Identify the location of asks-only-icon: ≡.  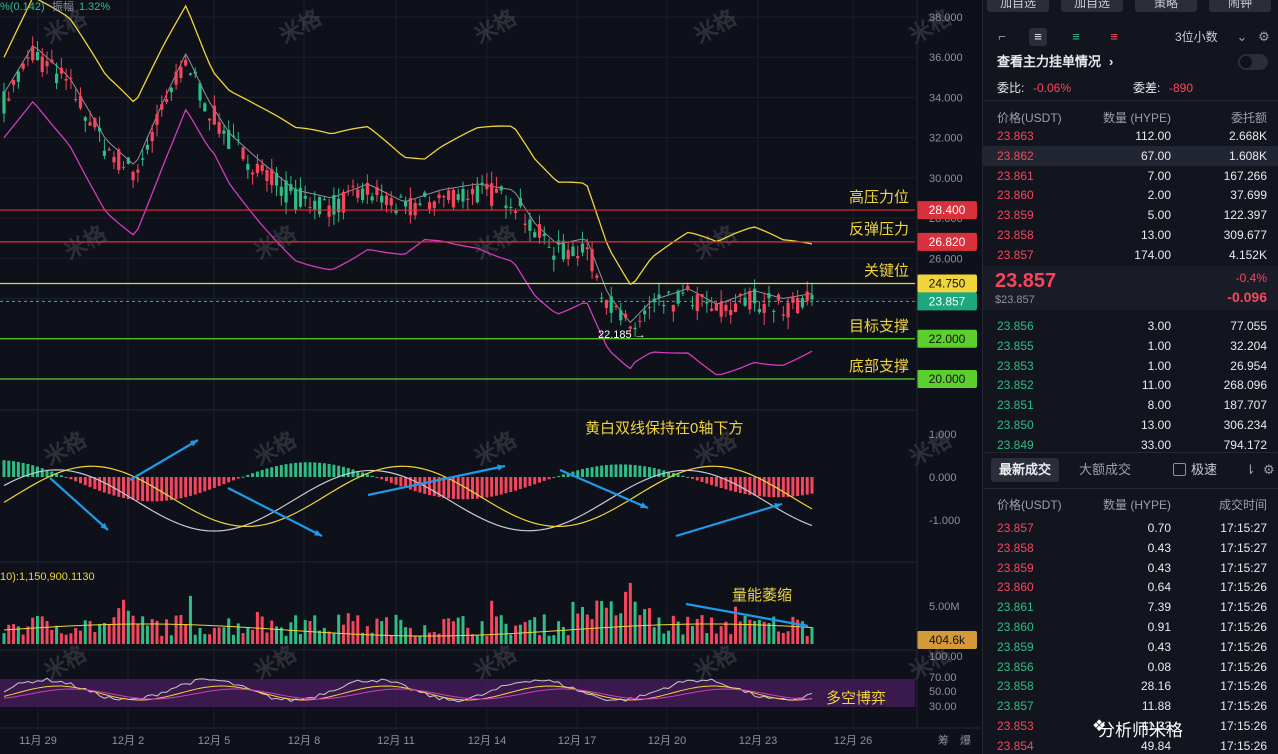
(1114, 36).